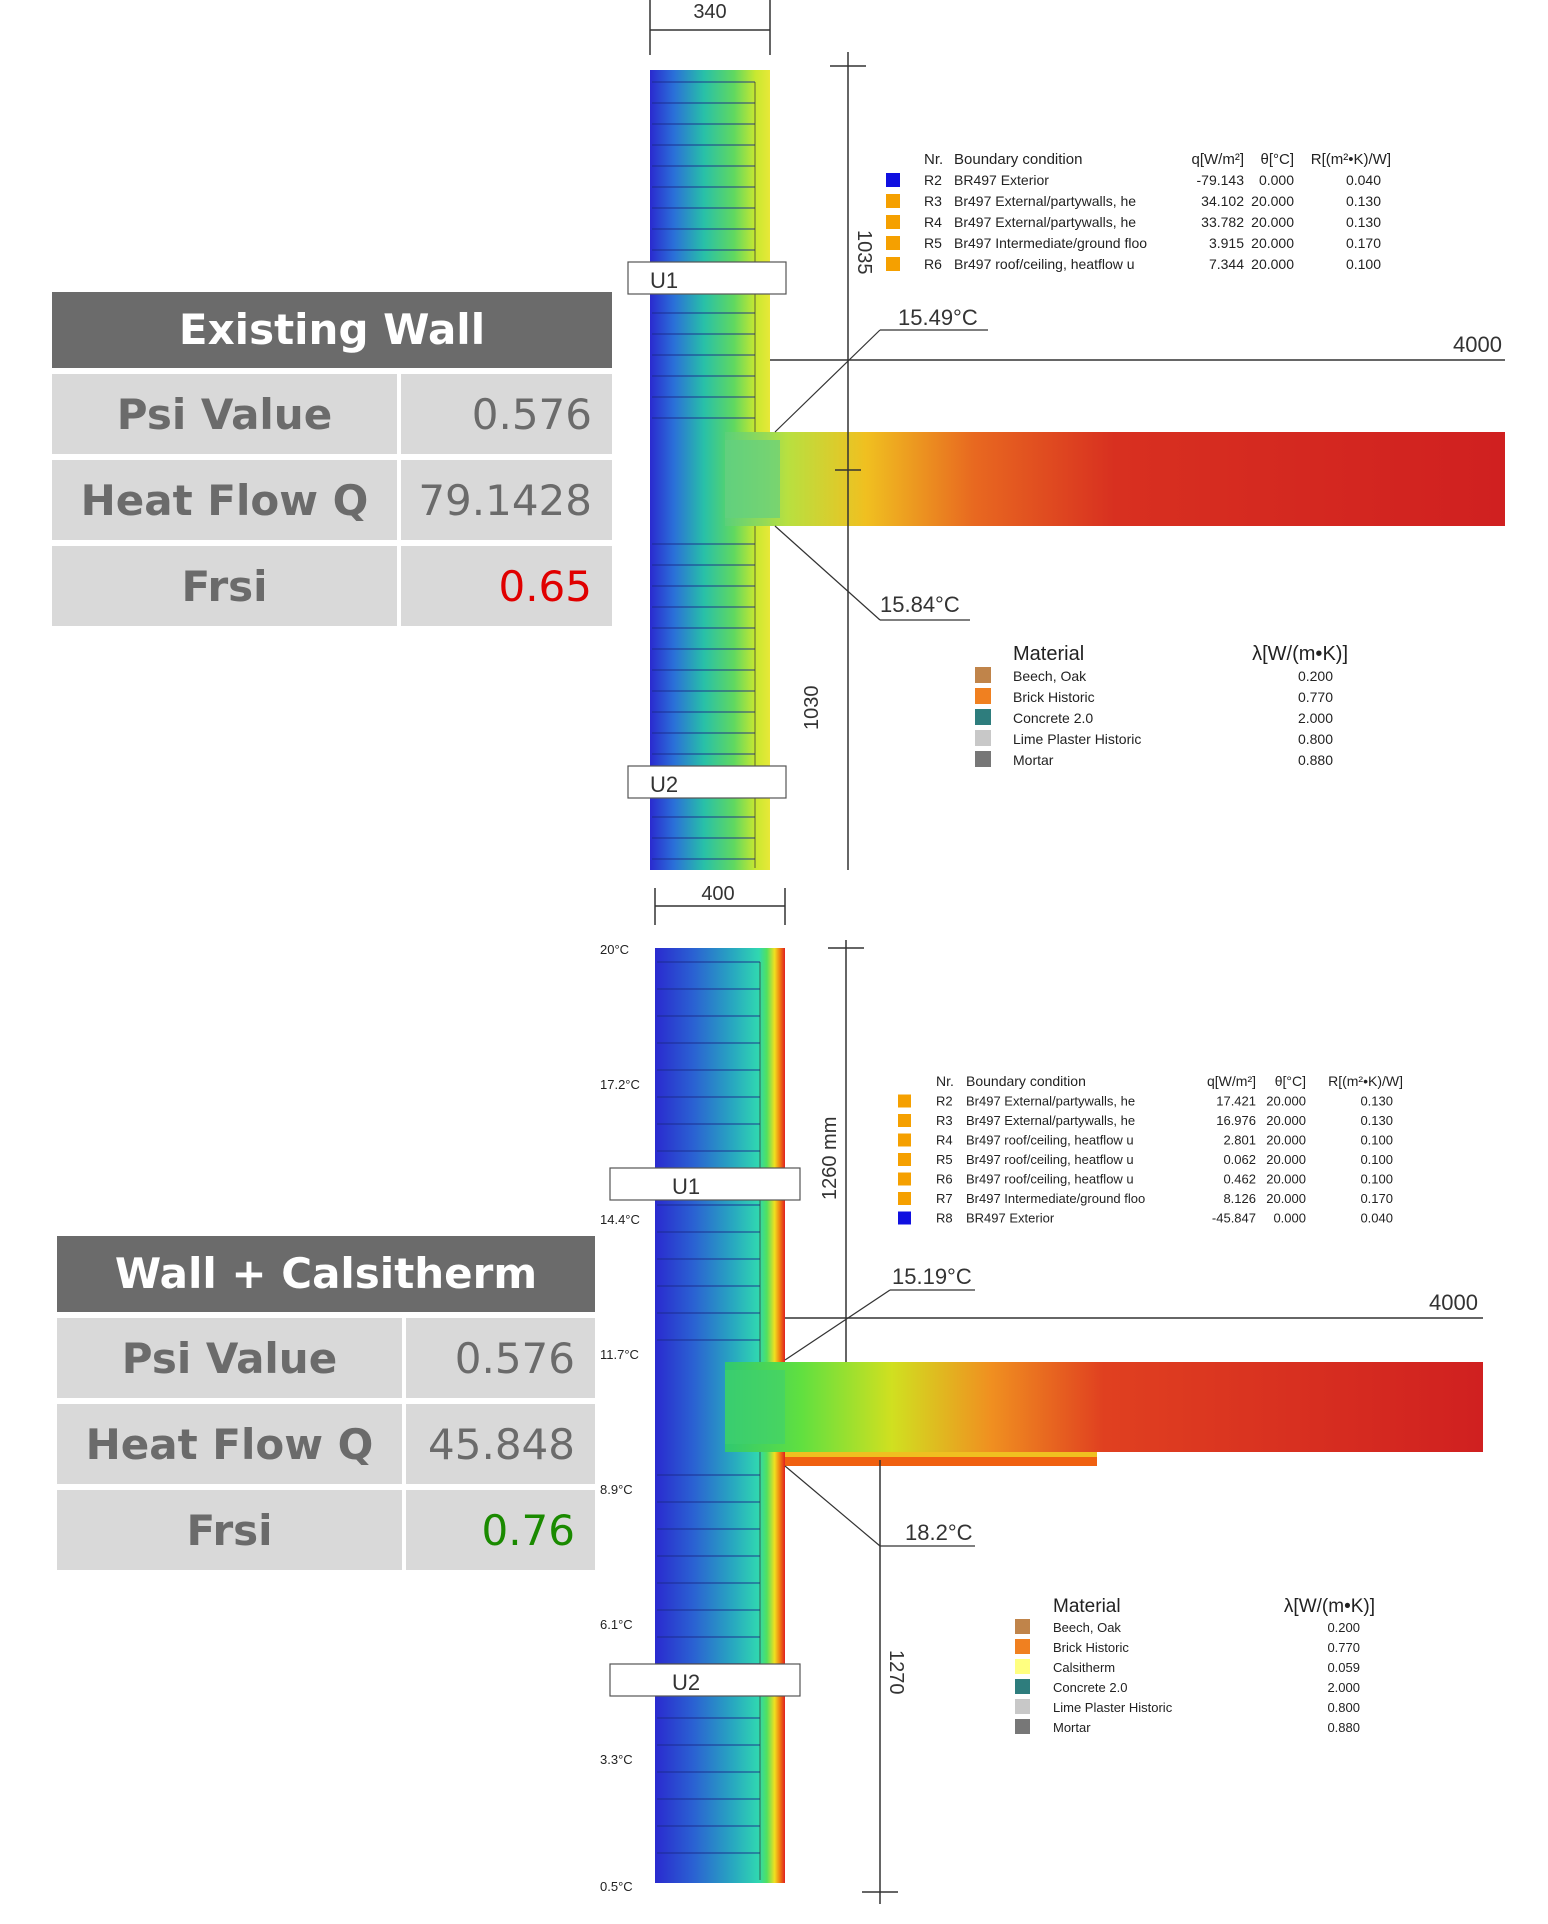  What do you see at coordinates (500, 1530) in the screenshot?
I see `row-value: 0.76` at bounding box center [500, 1530].